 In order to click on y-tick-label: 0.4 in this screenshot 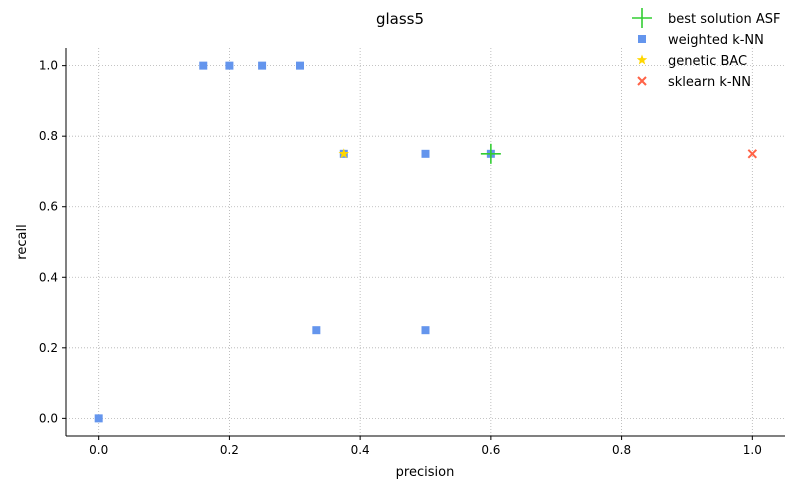, I will do `click(48, 277)`.